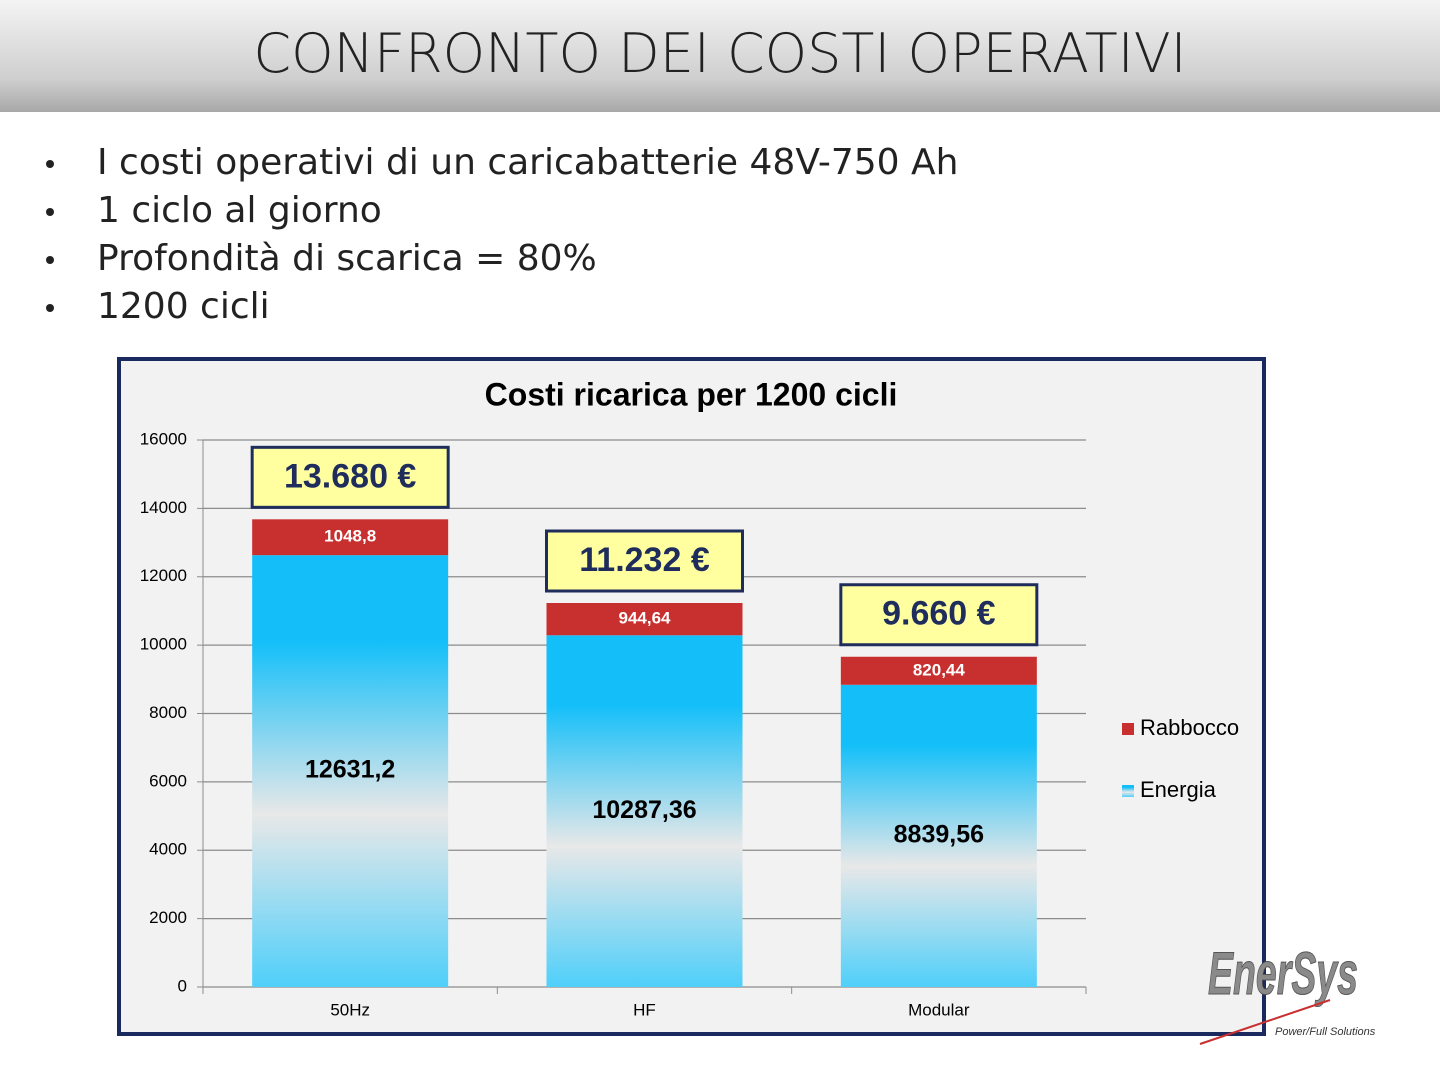  Describe the element at coordinates (644, 1009) in the screenshot. I see `x-tick-label: HF` at that location.